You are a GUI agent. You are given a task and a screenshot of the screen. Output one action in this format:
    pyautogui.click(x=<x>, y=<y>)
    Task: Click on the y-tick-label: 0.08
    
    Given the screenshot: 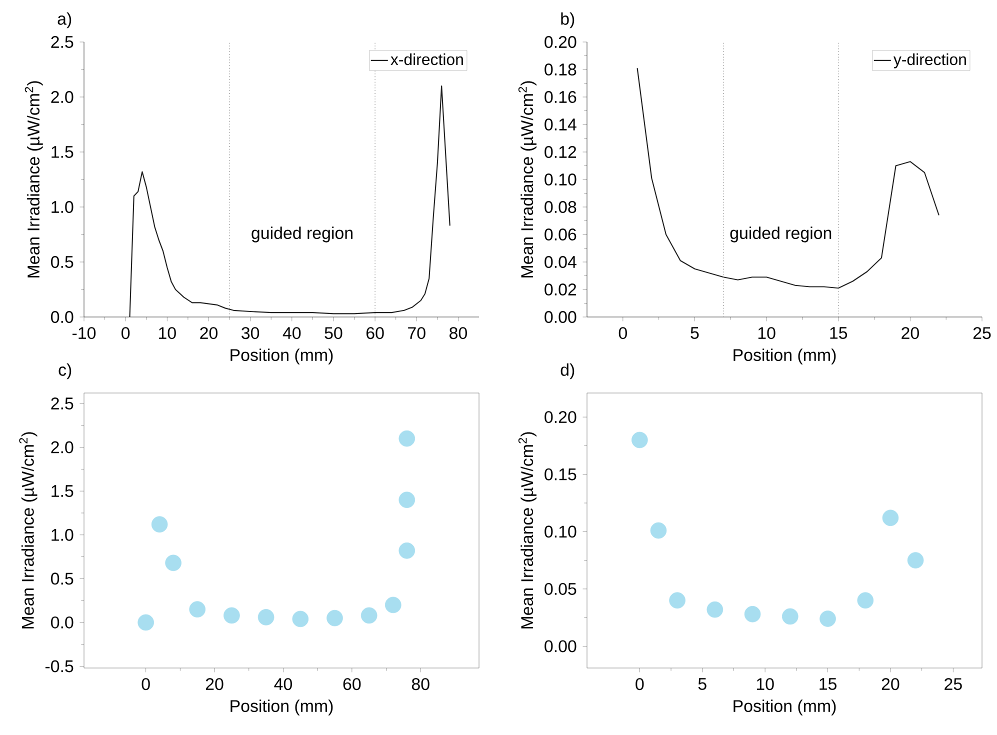 What is the action you would take?
    pyautogui.click(x=560, y=206)
    